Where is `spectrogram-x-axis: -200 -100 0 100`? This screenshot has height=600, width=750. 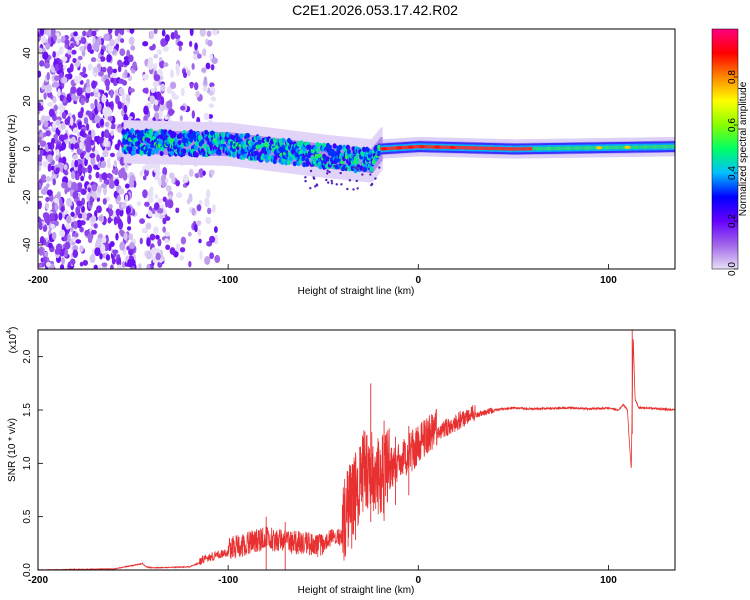 spectrogram-x-axis: -200 -100 0 100 is located at coordinates (322, 275).